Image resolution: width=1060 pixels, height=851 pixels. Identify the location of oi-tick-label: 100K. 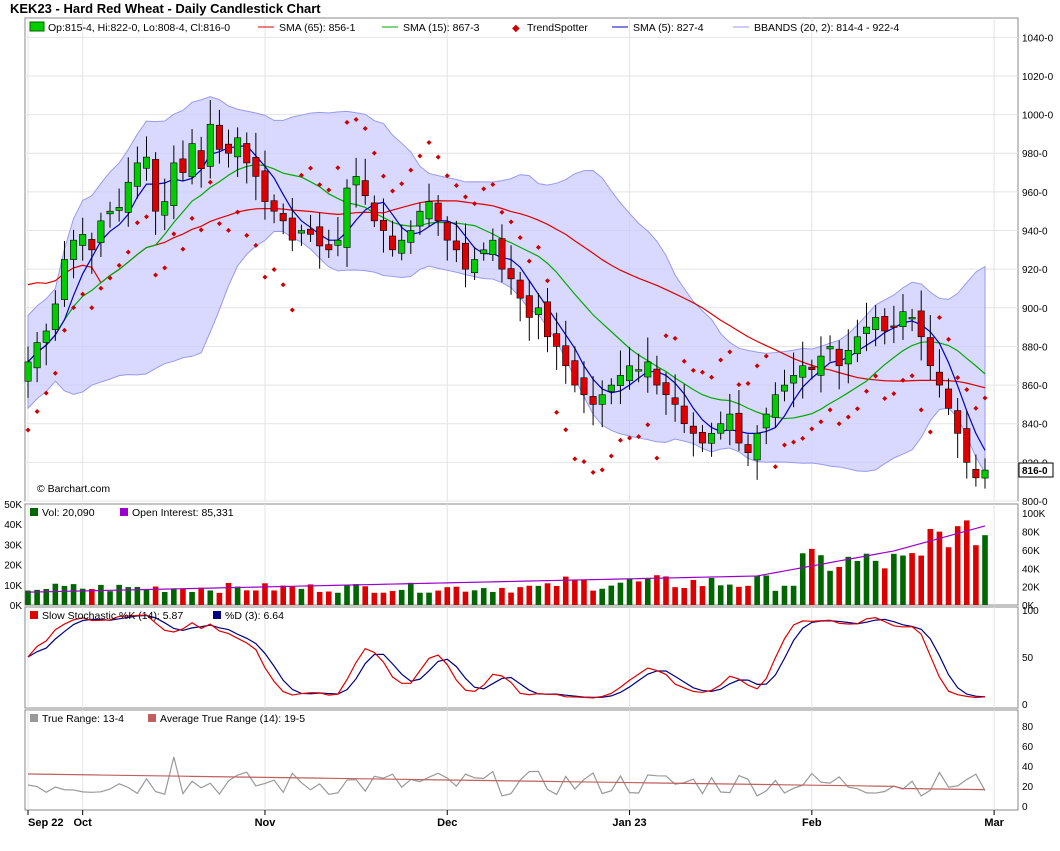
(1034, 514).